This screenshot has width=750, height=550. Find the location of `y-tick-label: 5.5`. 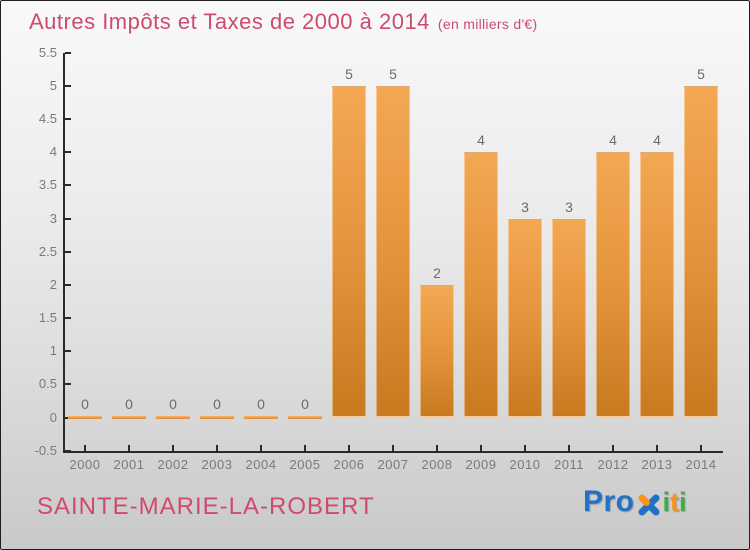

y-tick-label: 5.5 is located at coordinates (47, 52).